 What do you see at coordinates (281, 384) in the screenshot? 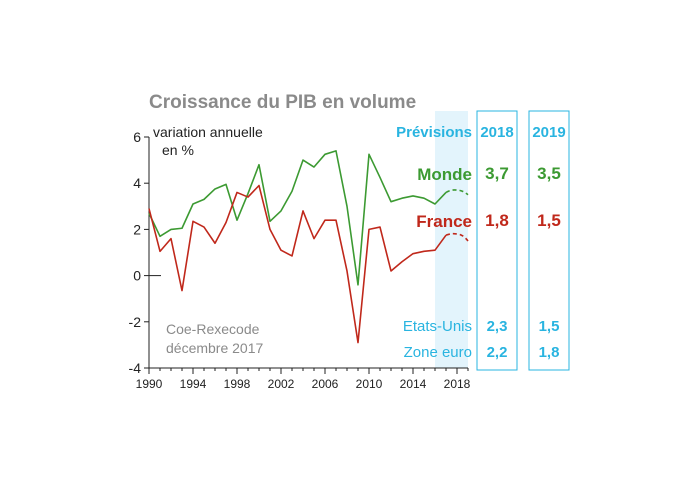
I see `x-tick-label: 2002` at bounding box center [281, 384].